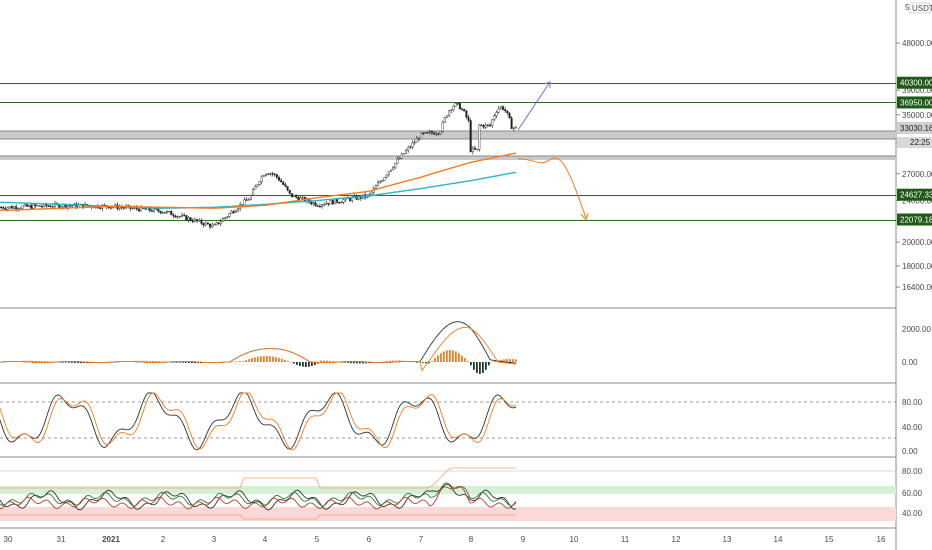 Image resolution: width=932 pixels, height=550 pixels. I want to click on moving-average-cyan, so click(258, 190).